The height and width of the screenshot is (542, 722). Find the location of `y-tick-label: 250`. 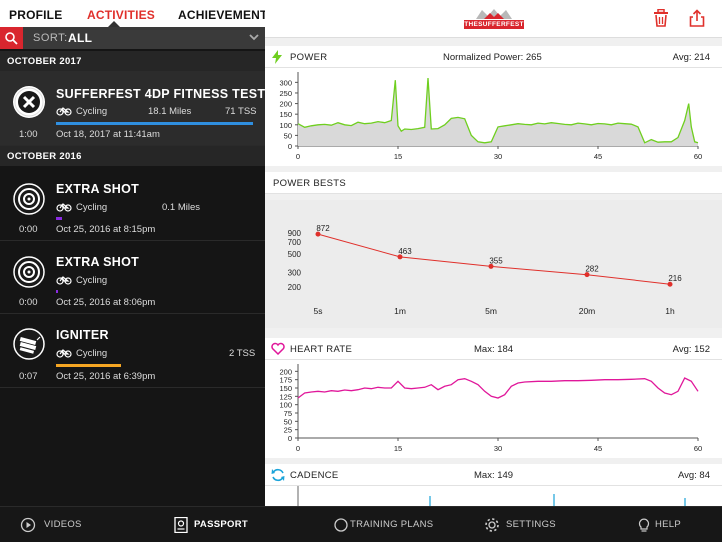

y-tick-label: 250 is located at coordinates (285, 93).